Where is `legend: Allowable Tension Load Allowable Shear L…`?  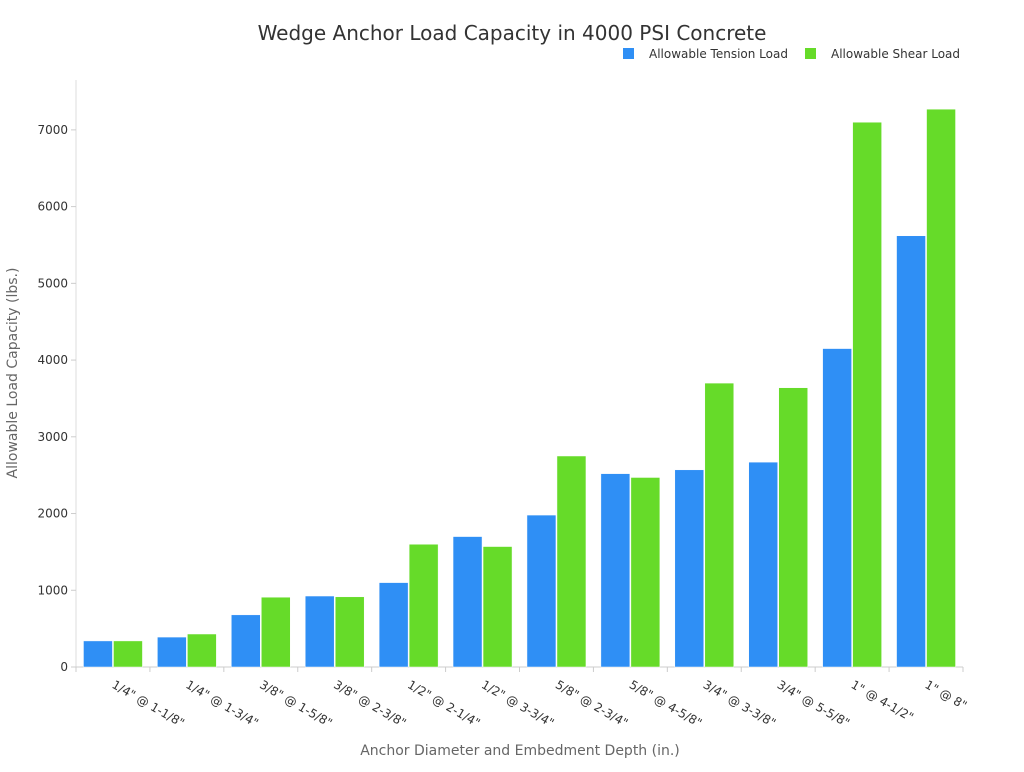
legend: Allowable Tension Load Allowable Shear L… is located at coordinates (791, 54).